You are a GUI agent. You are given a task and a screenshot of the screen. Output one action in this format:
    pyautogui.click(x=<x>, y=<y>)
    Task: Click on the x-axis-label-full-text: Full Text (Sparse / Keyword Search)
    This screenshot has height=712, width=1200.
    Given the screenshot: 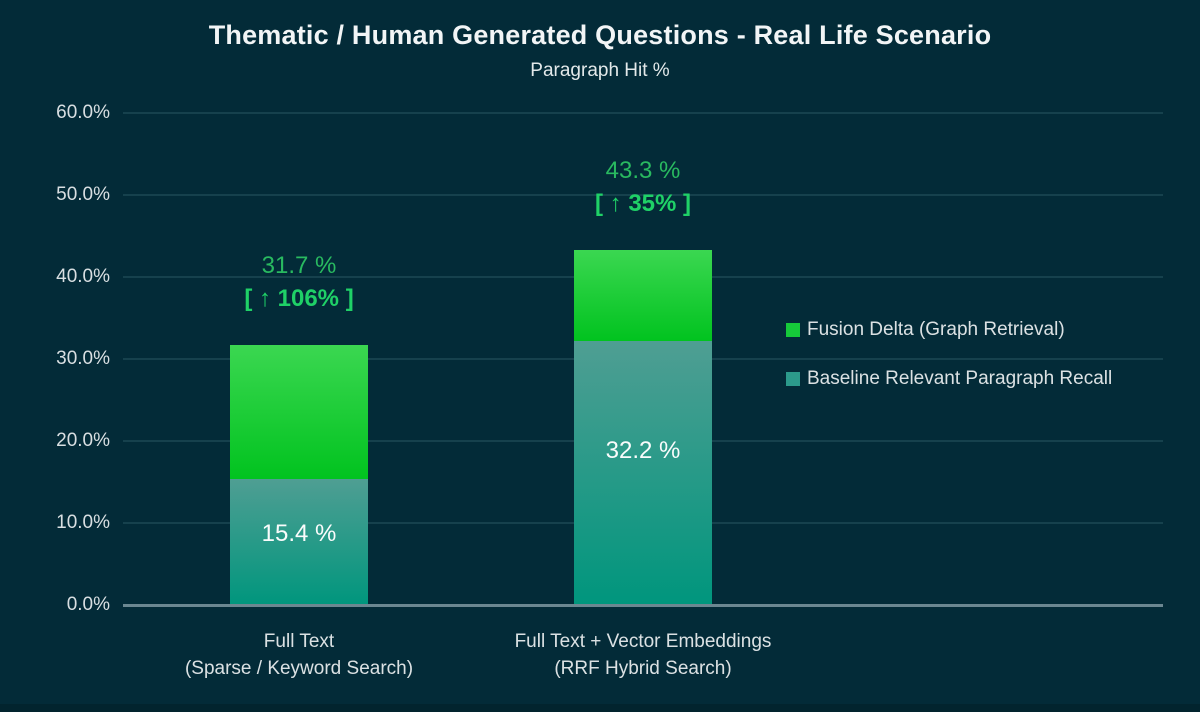 What is the action you would take?
    pyautogui.click(x=299, y=655)
    